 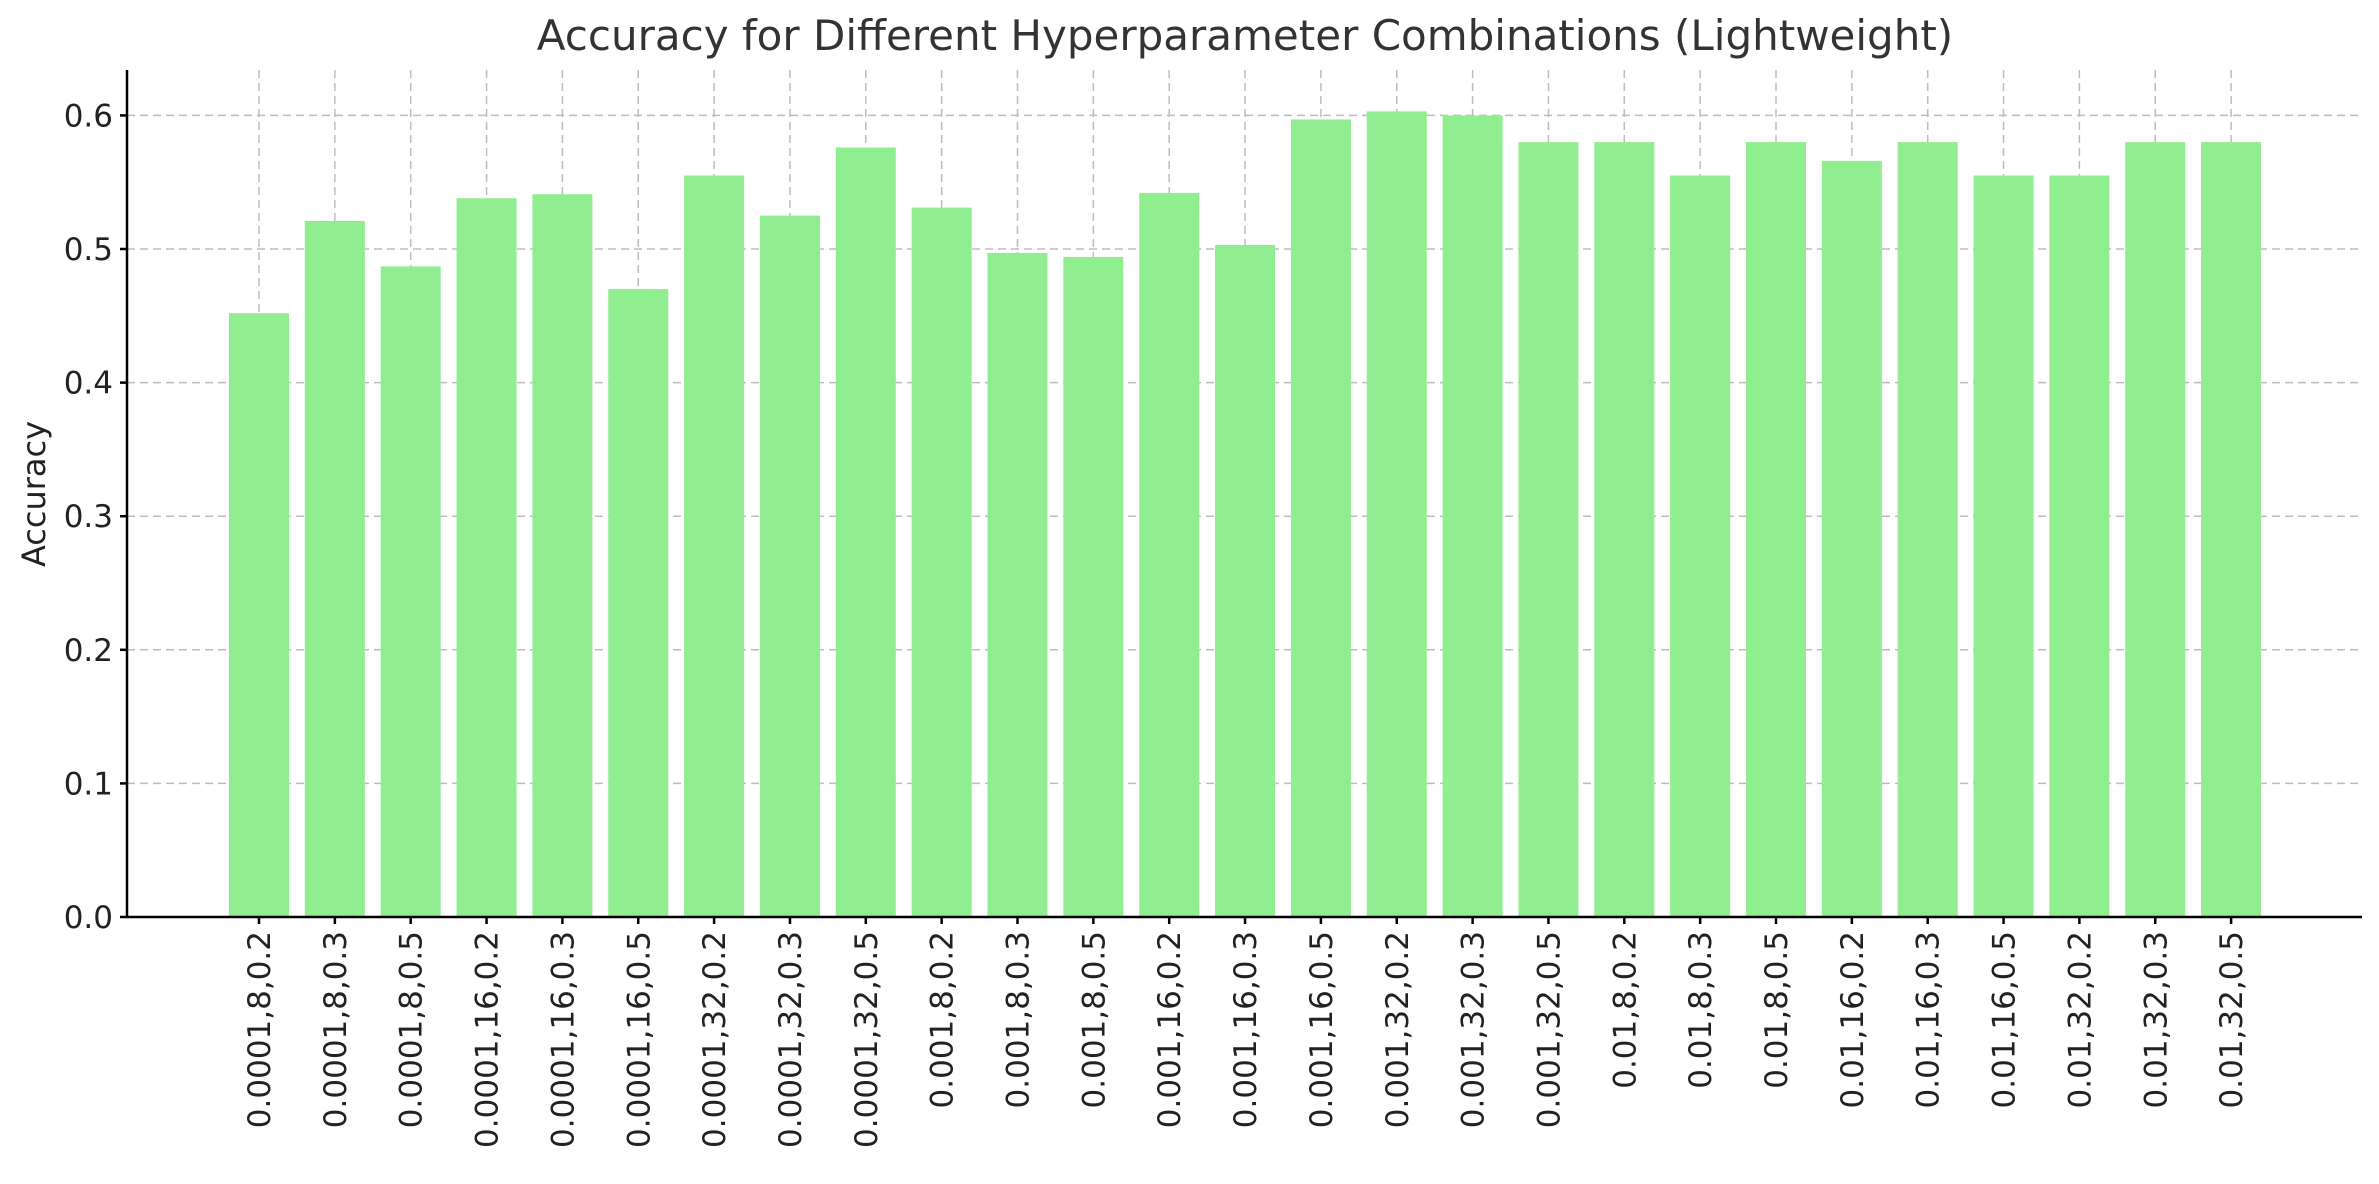 What do you see at coordinates (563, 1039) in the screenshot?
I see `x-tick-label: 0.0001,16,0.3` at bounding box center [563, 1039].